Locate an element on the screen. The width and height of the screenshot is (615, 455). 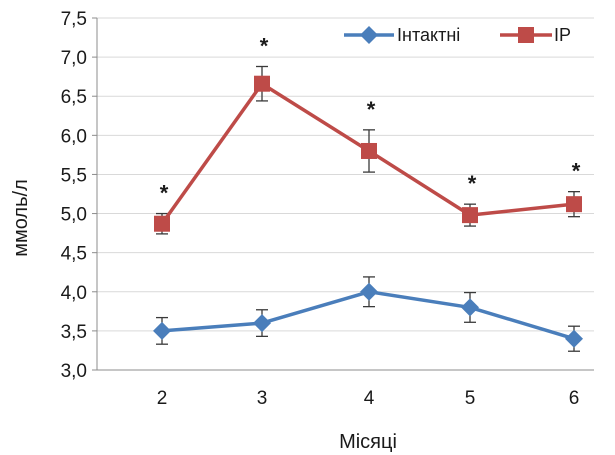
y-tick-label: 7,0 is located at coordinates (74, 58).